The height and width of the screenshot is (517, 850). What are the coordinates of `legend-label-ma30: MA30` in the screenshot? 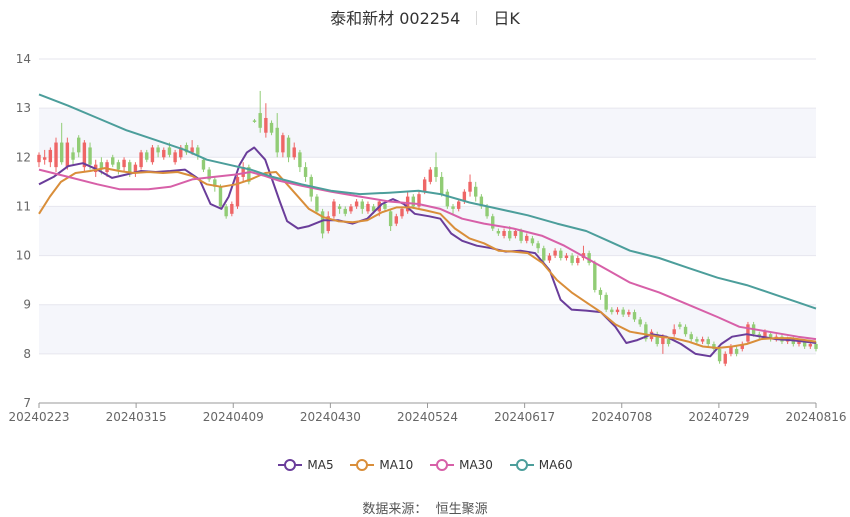 It's located at (476, 465).